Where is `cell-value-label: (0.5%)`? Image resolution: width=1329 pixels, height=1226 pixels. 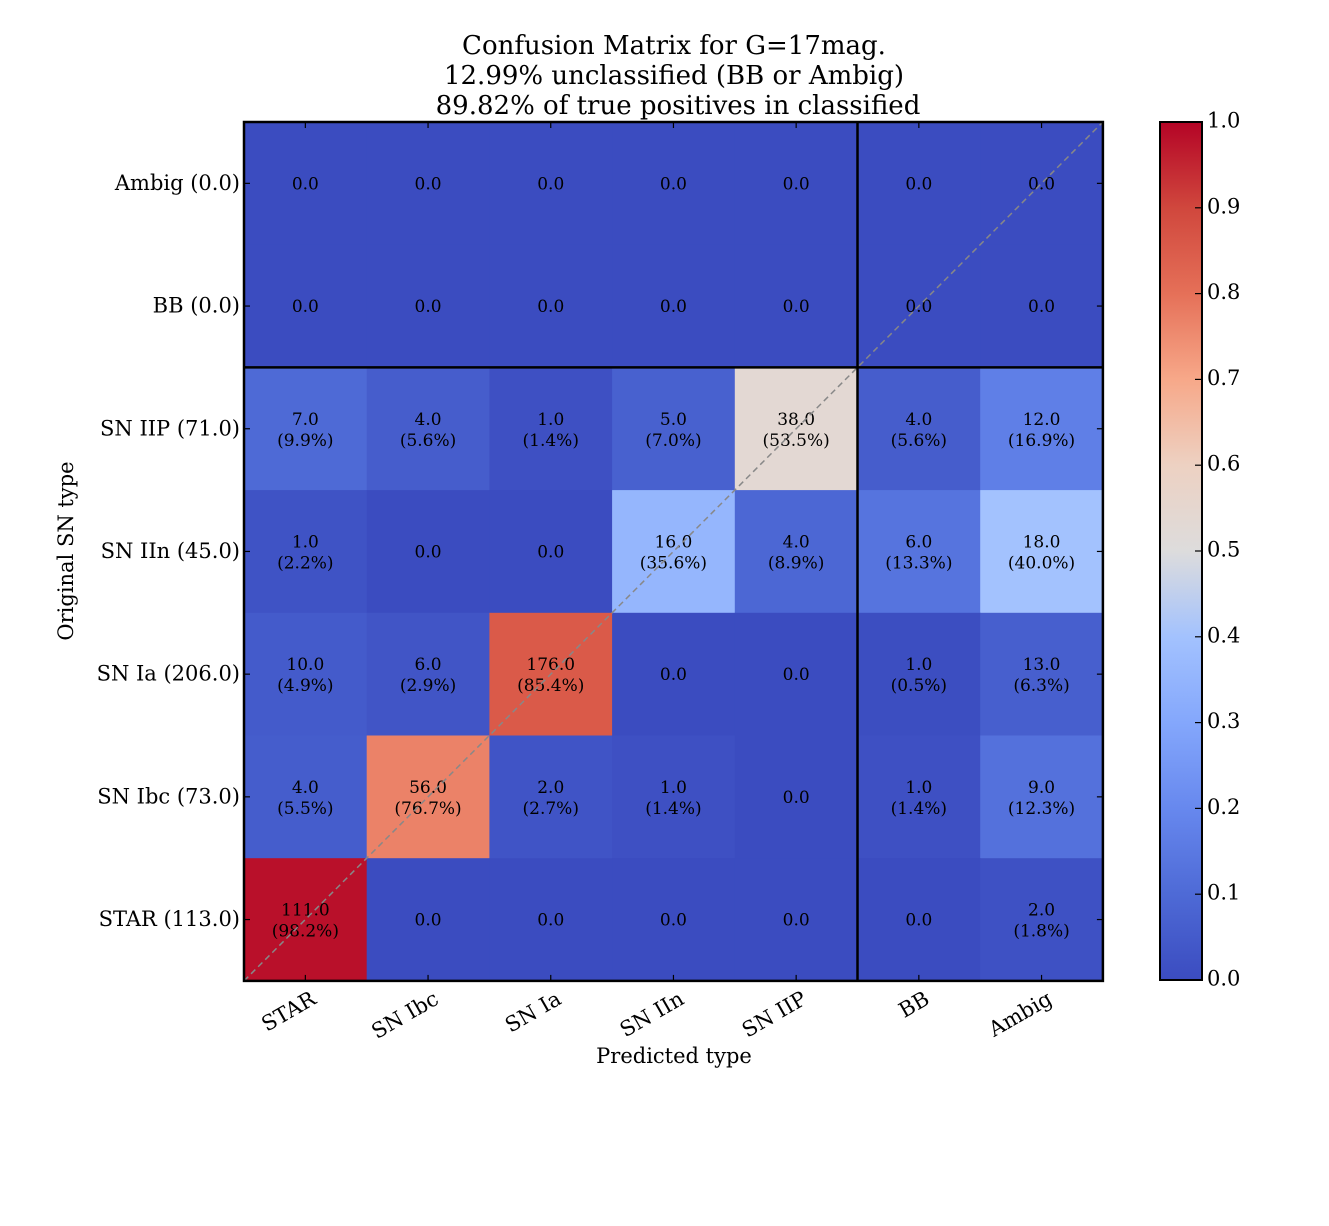 cell-value-label: (0.5%) is located at coordinates (919, 686).